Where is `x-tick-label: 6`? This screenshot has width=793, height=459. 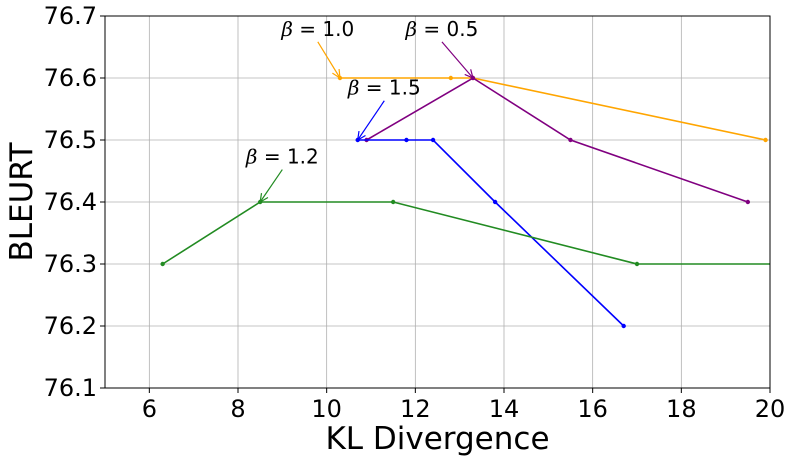
x-tick-label: 6 is located at coordinates (149, 409).